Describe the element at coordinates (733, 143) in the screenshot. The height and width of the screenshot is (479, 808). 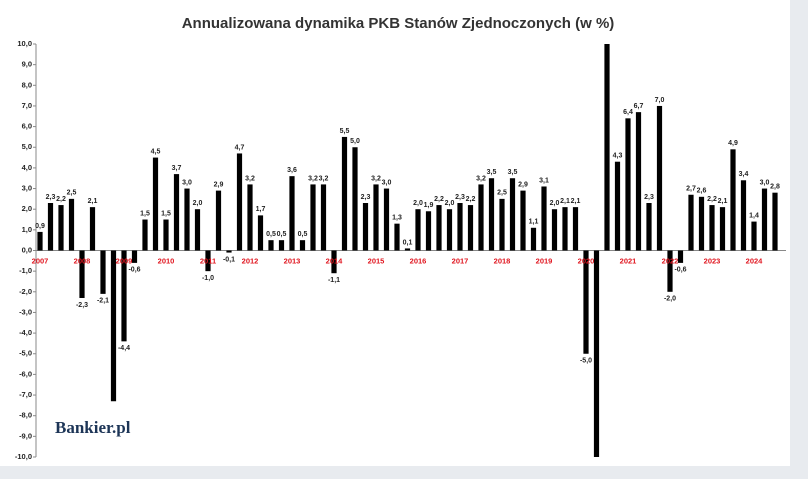
I see `value-label: 4,9` at that location.